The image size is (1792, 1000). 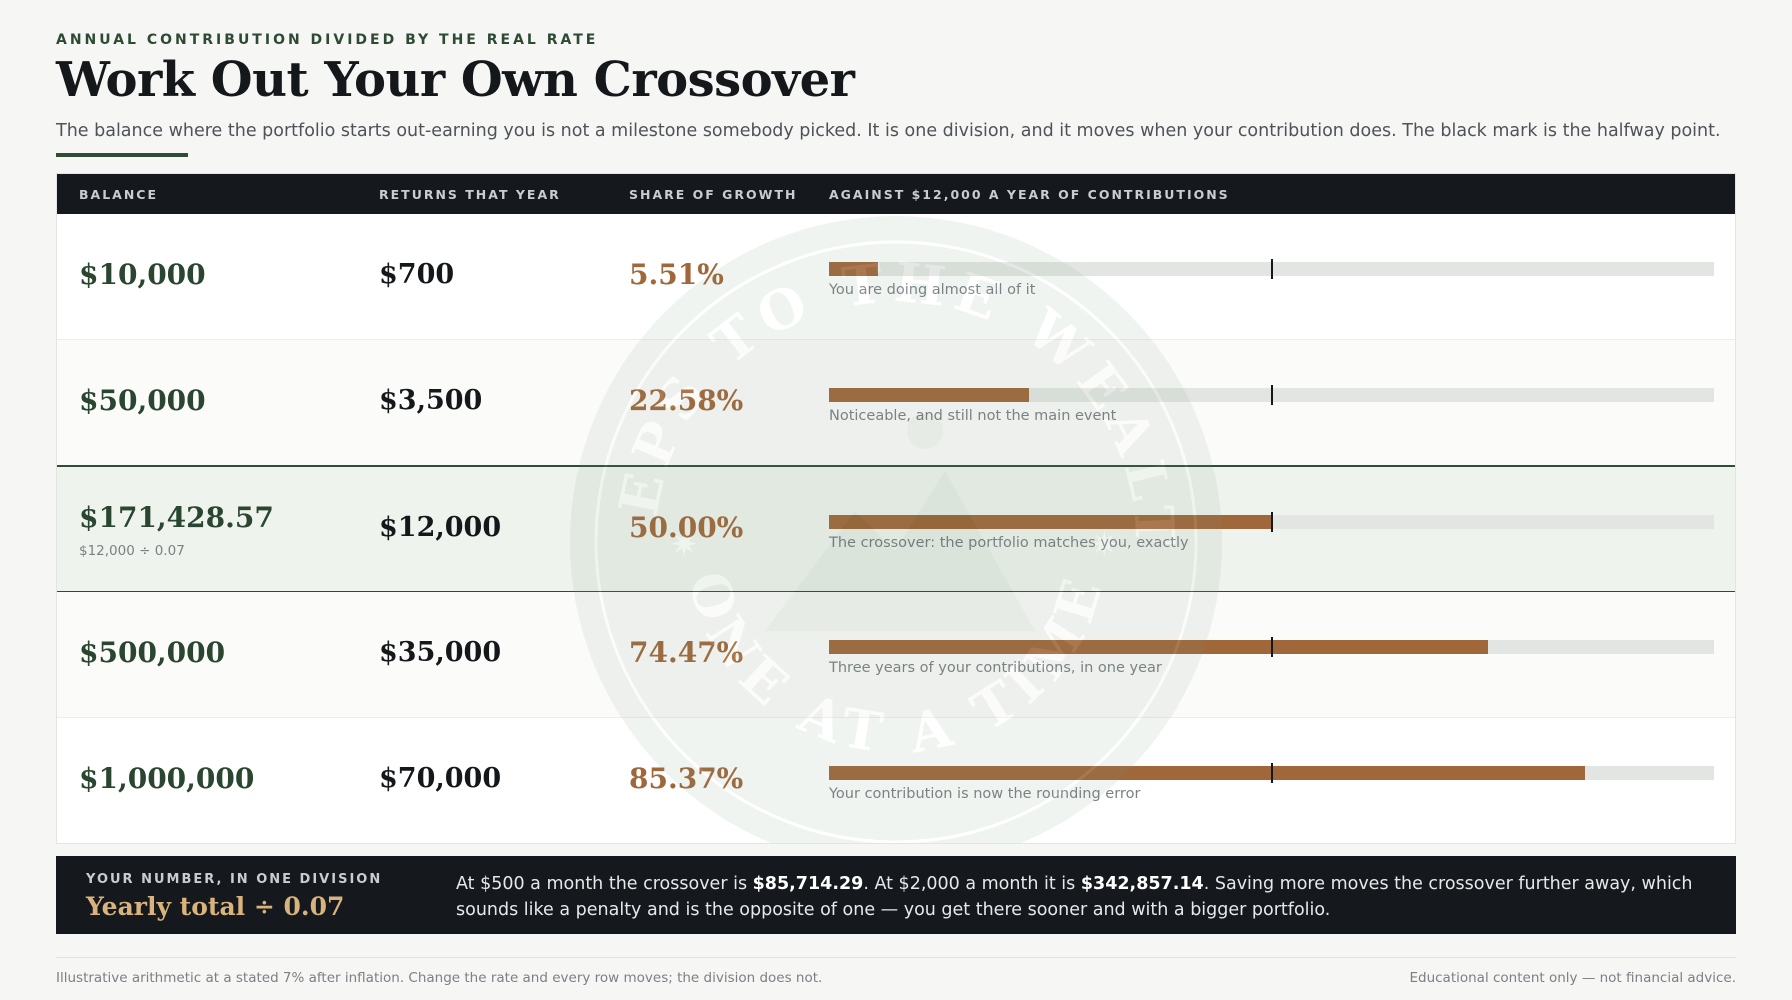 I want to click on returns-value: $3,500, so click(x=431, y=400).